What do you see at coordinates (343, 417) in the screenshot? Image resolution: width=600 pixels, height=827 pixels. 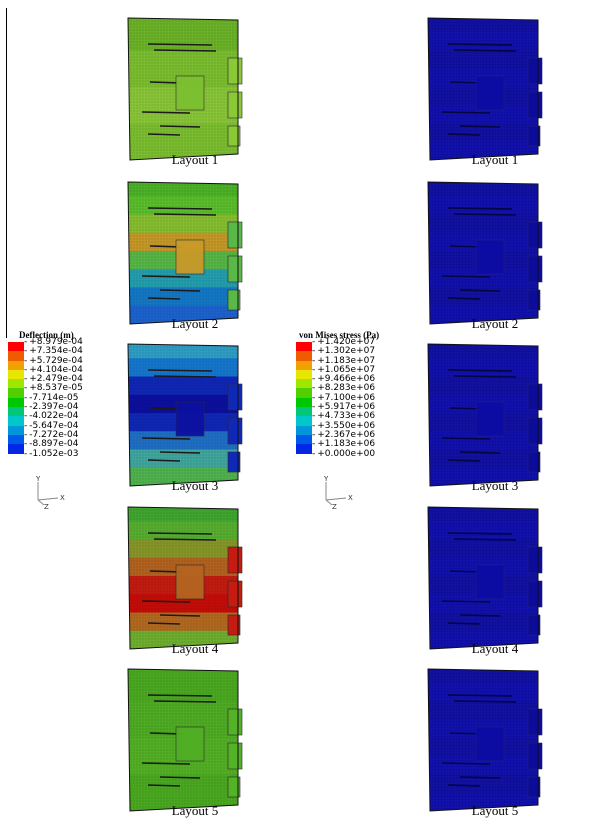 I see `legend-value: +4.733e+06` at bounding box center [343, 417].